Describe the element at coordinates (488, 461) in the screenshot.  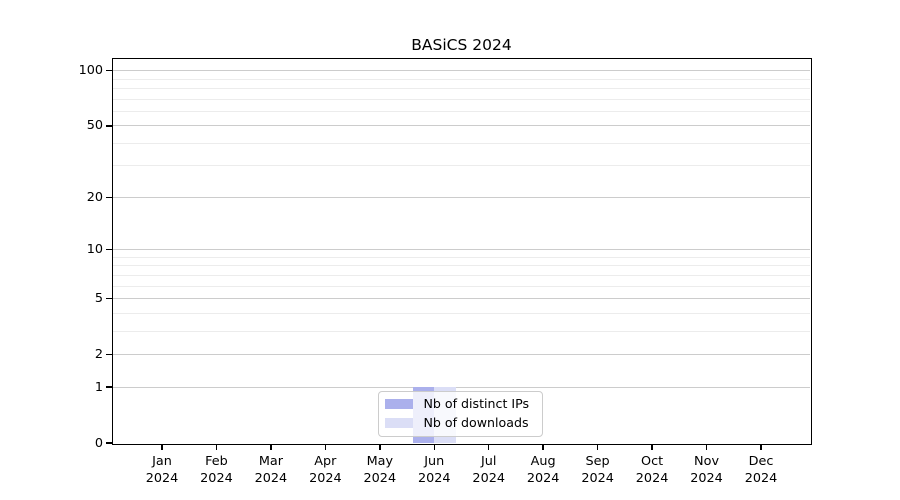
I see `x-tick-month: Jul` at that location.